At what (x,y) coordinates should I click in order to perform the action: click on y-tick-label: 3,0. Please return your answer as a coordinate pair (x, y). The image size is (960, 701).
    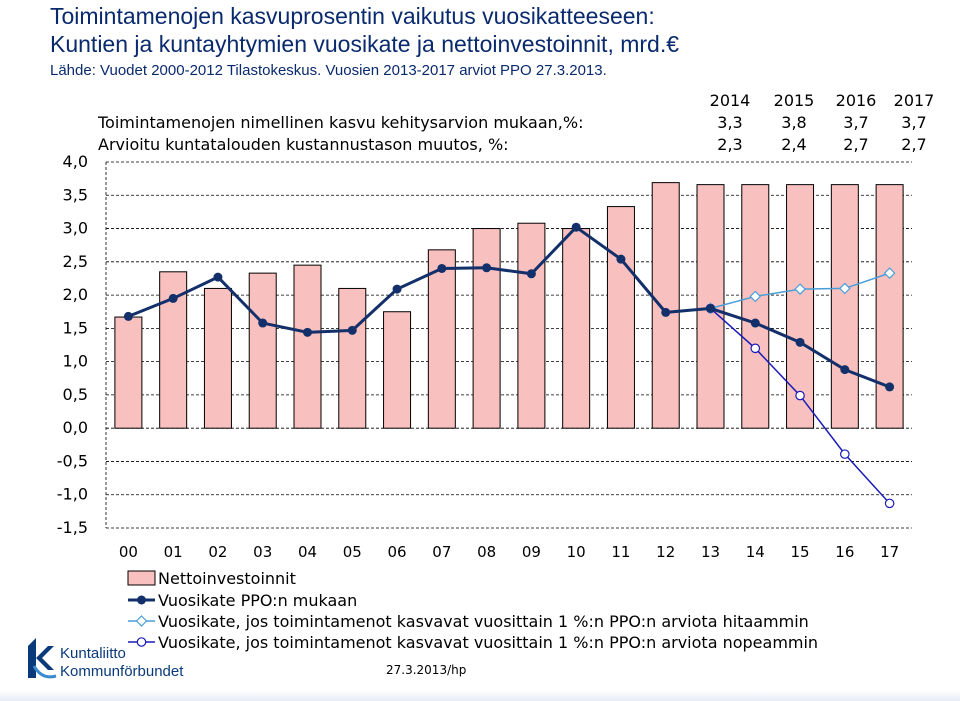
    Looking at the image, I should click on (75, 228).